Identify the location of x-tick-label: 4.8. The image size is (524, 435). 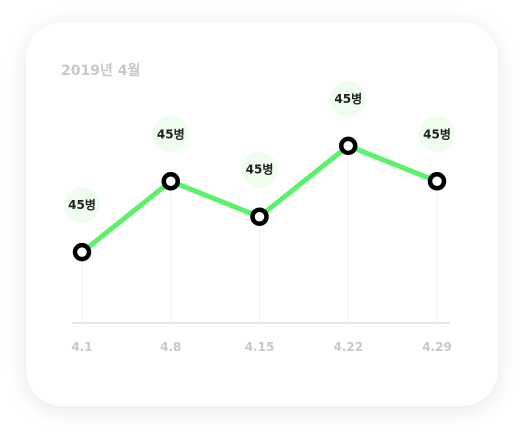
(170, 347).